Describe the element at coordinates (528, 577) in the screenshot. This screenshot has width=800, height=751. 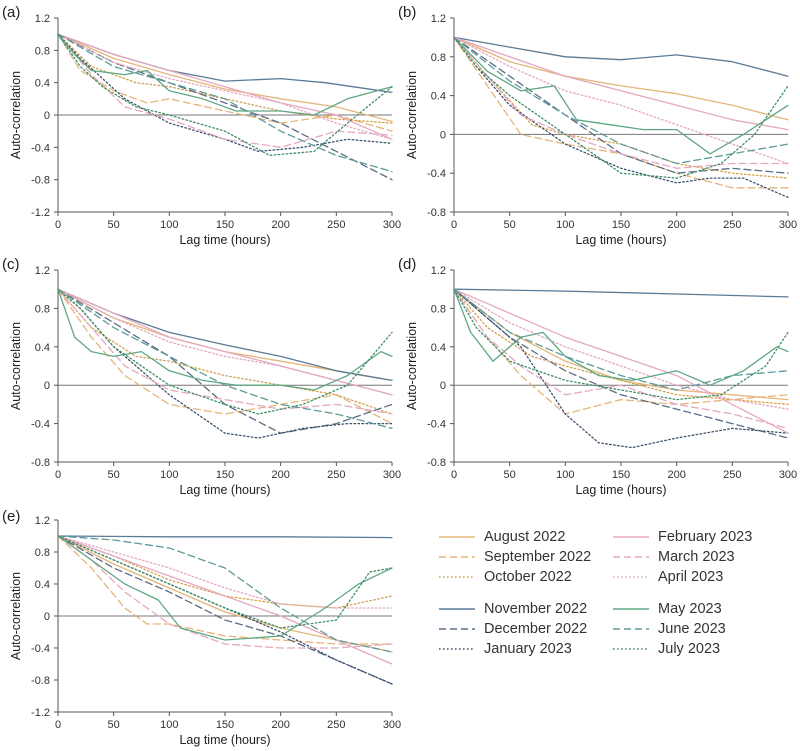
I see `legend-label: October 2022` at that location.